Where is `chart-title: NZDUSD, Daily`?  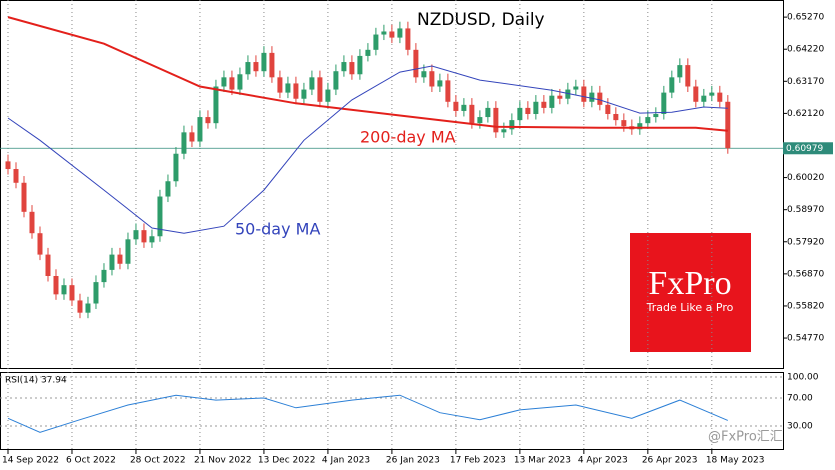
chart-title: NZDUSD, Daily is located at coordinates (481, 20).